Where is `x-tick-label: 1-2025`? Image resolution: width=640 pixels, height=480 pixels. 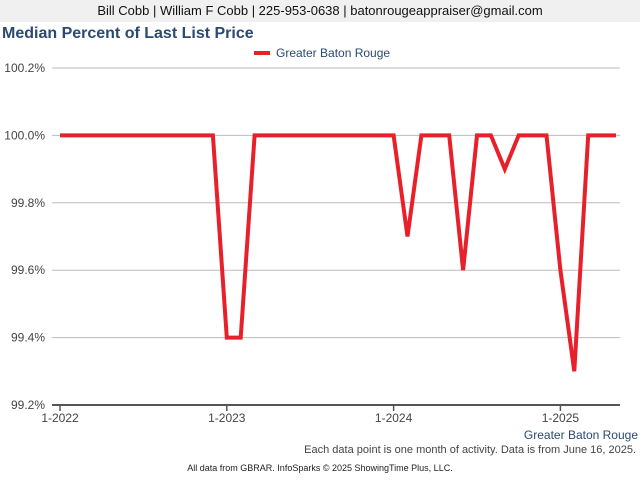
x-tick-label: 1-2025 is located at coordinates (561, 418).